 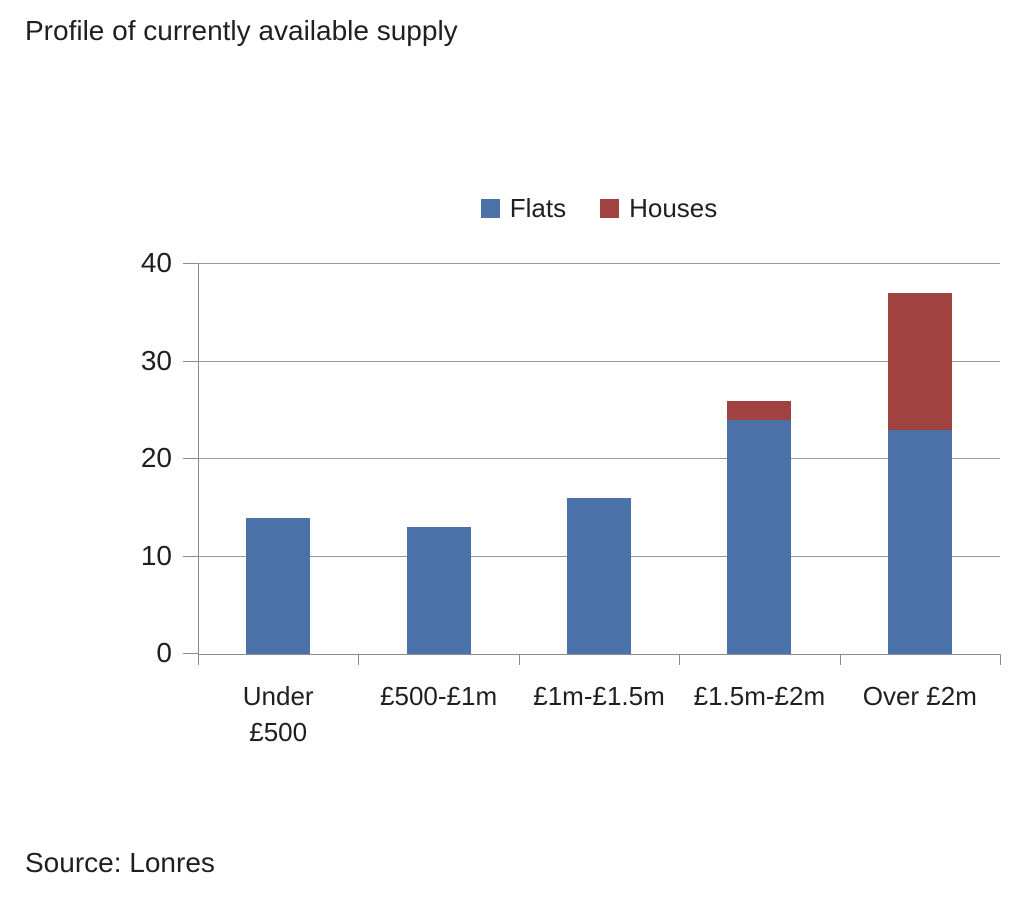 What do you see at coordinates (156, 555) in the screenshot?
I see `y-axis-tick-label: 10` at bounding box center [156, 555].